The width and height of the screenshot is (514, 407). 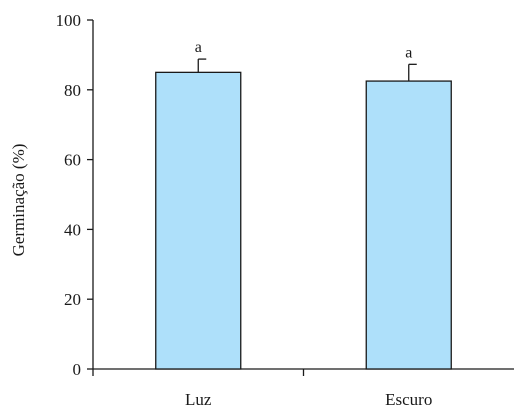 What do you see at coordinates (72, 299) in the screenshot?
I see `y-tick-label-1: 20` at bounding box center [72, 299].